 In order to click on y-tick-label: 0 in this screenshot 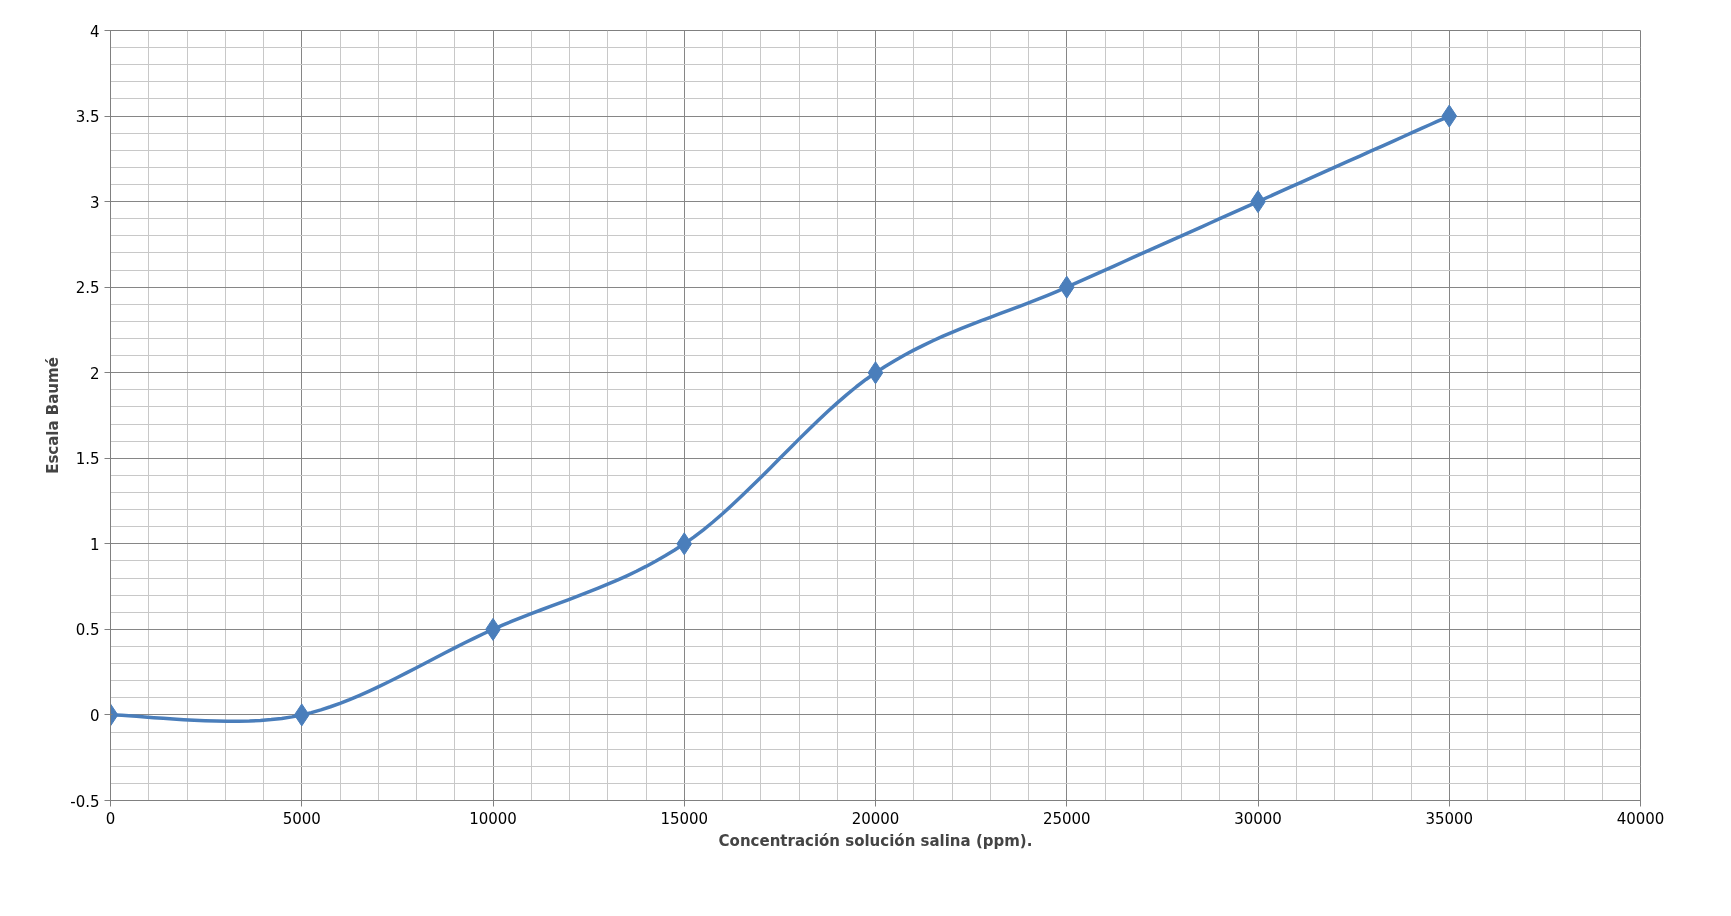, I will do `click(94, 715)`.